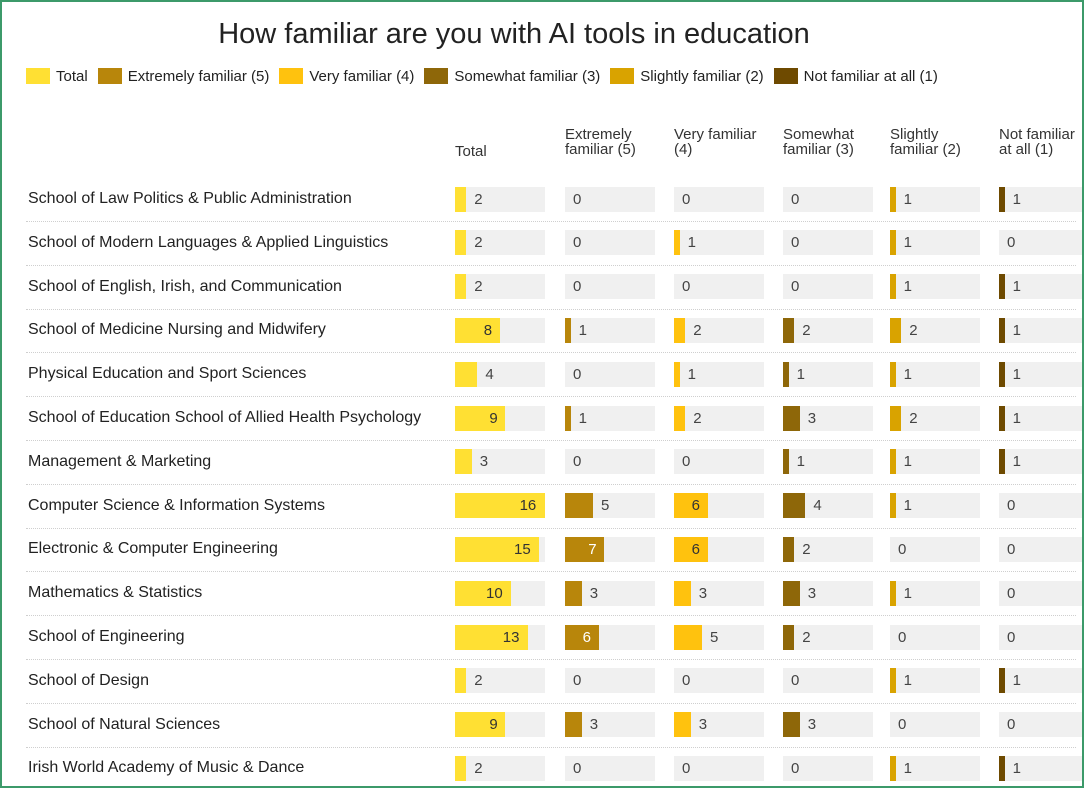 Image resolution: width=1084 pixels, height=788 pixels. What do you see at coordinates (610, 506) in the screenshot?
I see `cell: 5` at bounding box center [610, 506].